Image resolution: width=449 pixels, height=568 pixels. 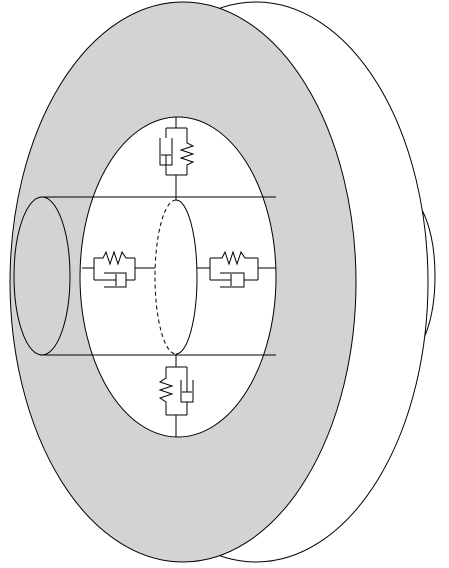 What do you see at coordinates (176, 395) in the screenshot?
I see `spring-damper-bottom` at bounding box center [176, 395].